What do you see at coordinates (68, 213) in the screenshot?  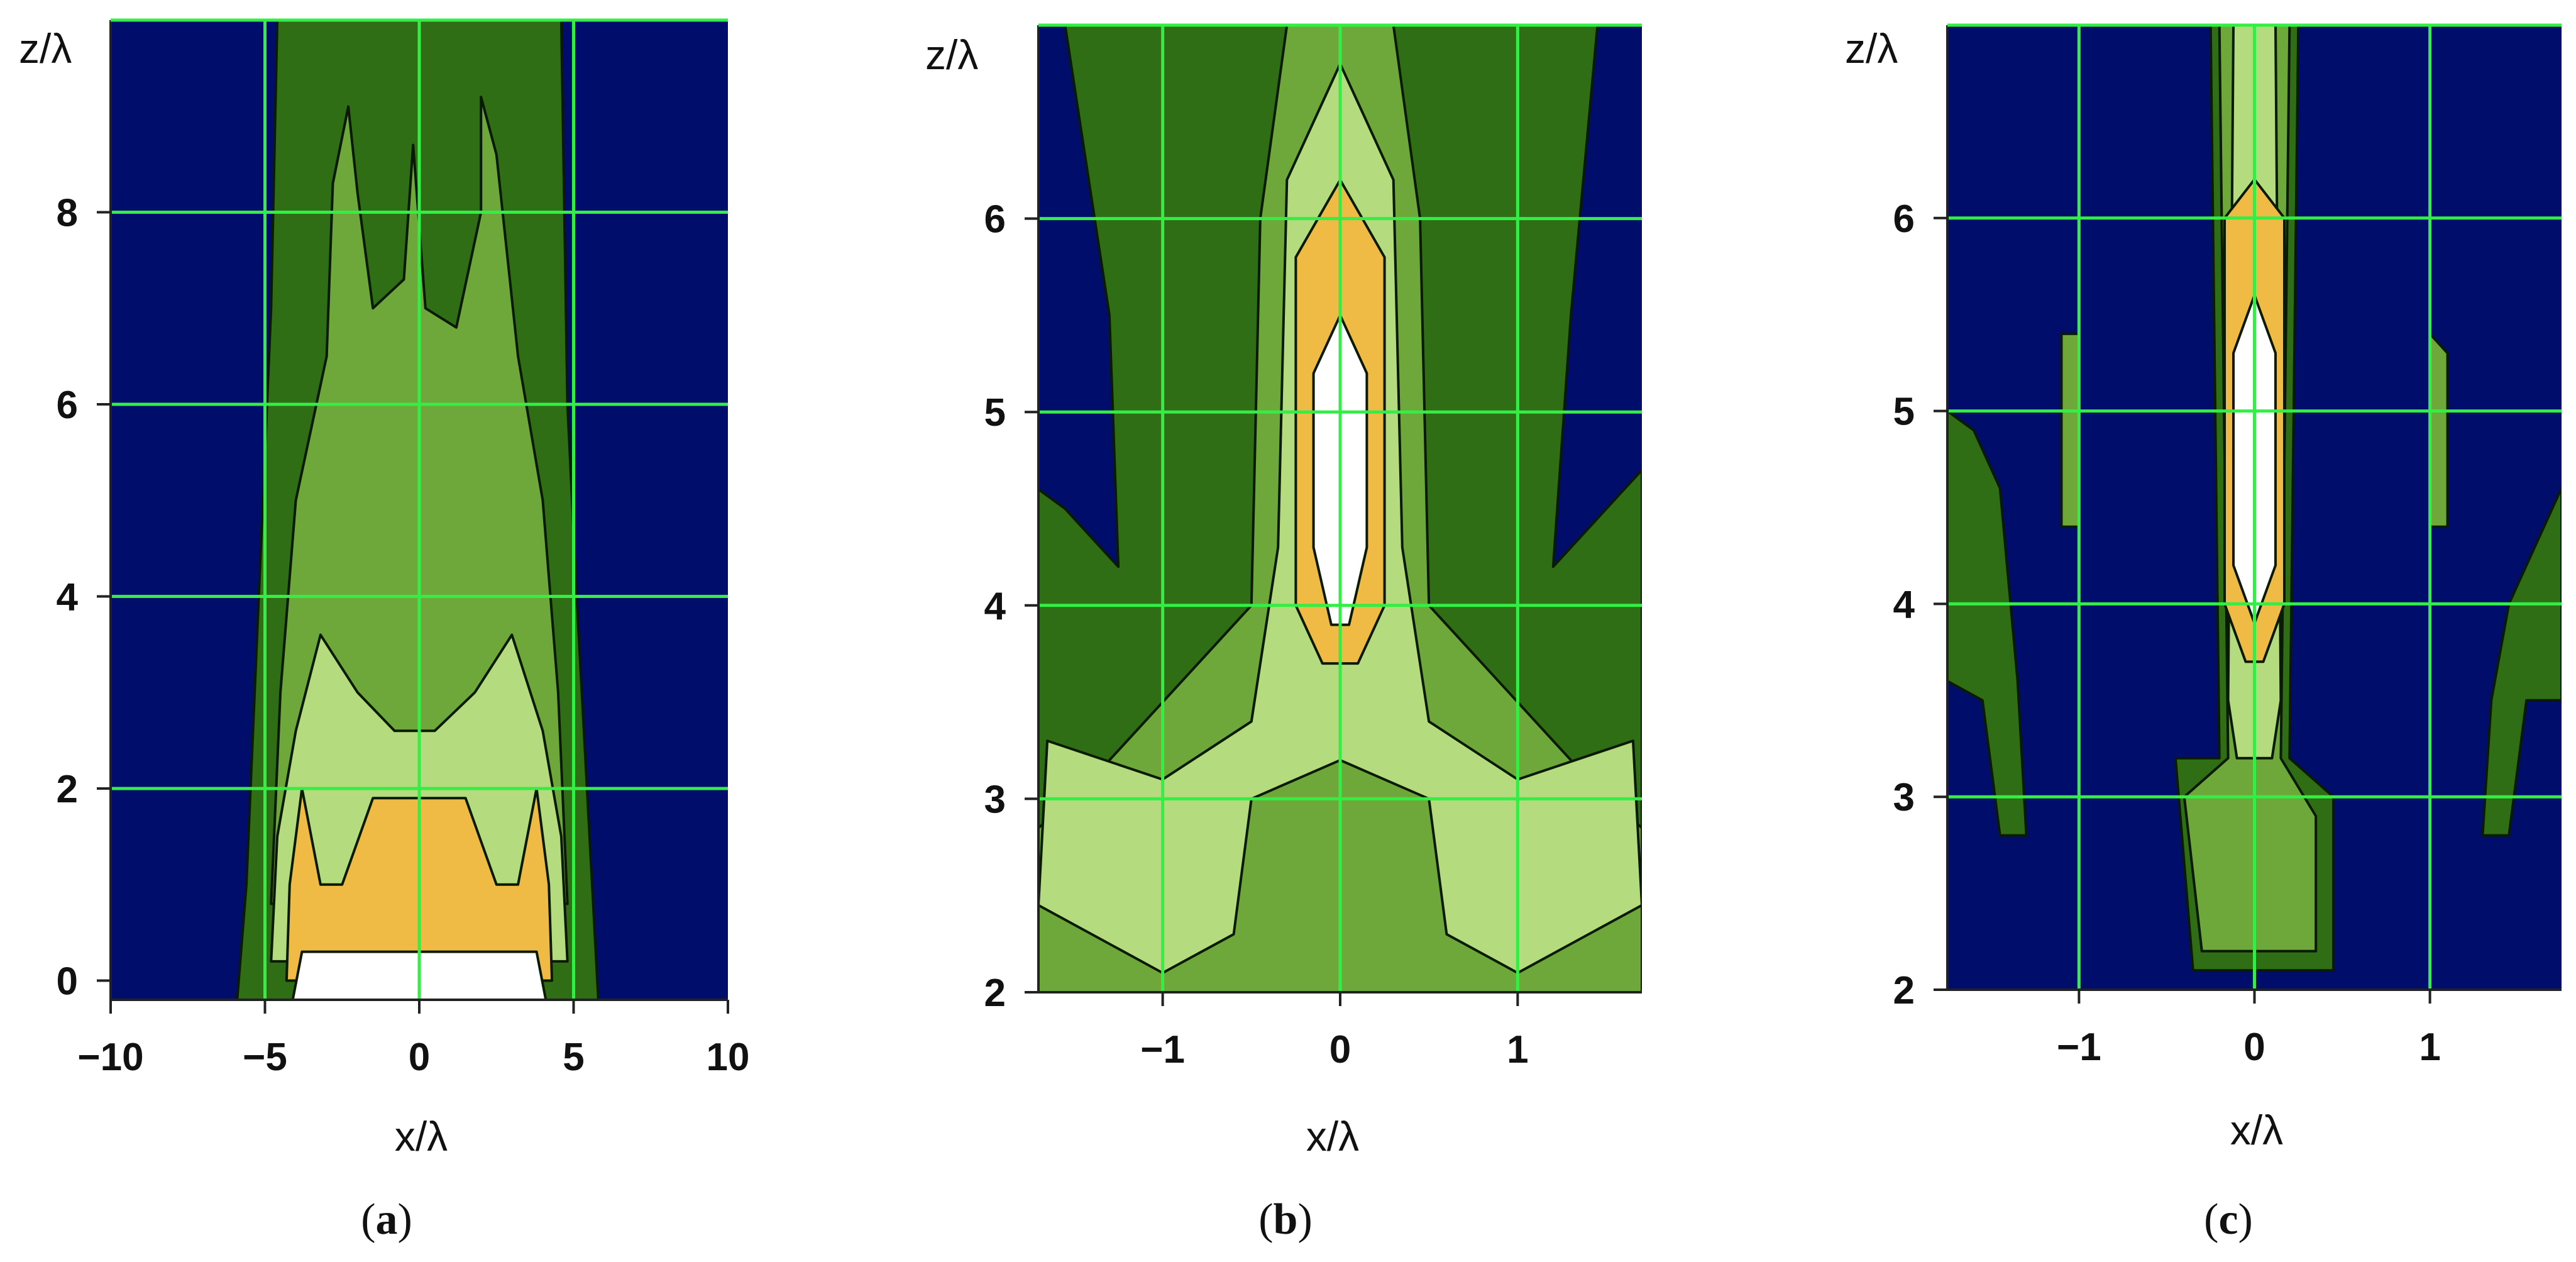 I see `panel-a-y-tick-label: 8` at bounding box center [68, 213].